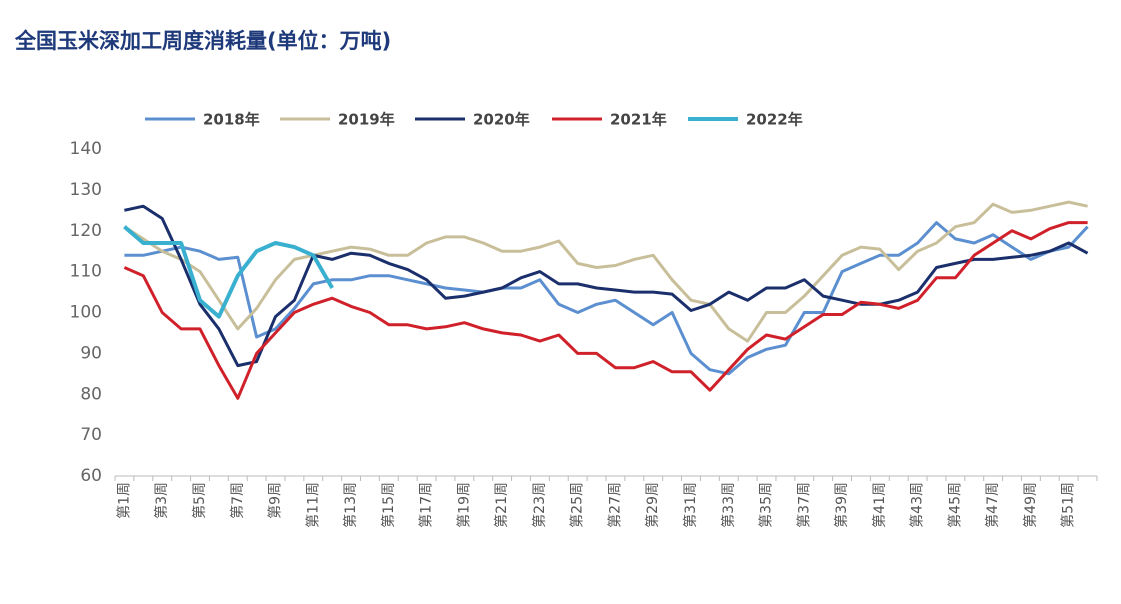 The height and width of the screenshot is (604, 1121). What do you see at coordinates (237, 500) in the screenshot?
I see `x-tick-label: 第7周` at bounding box center [237, 500].